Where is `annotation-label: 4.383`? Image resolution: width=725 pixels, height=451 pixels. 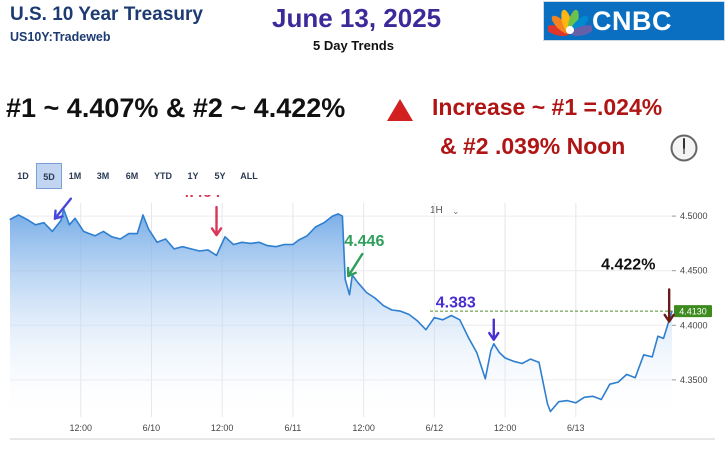
annotation-label: 4.383 is located at coordinates (456, 303).